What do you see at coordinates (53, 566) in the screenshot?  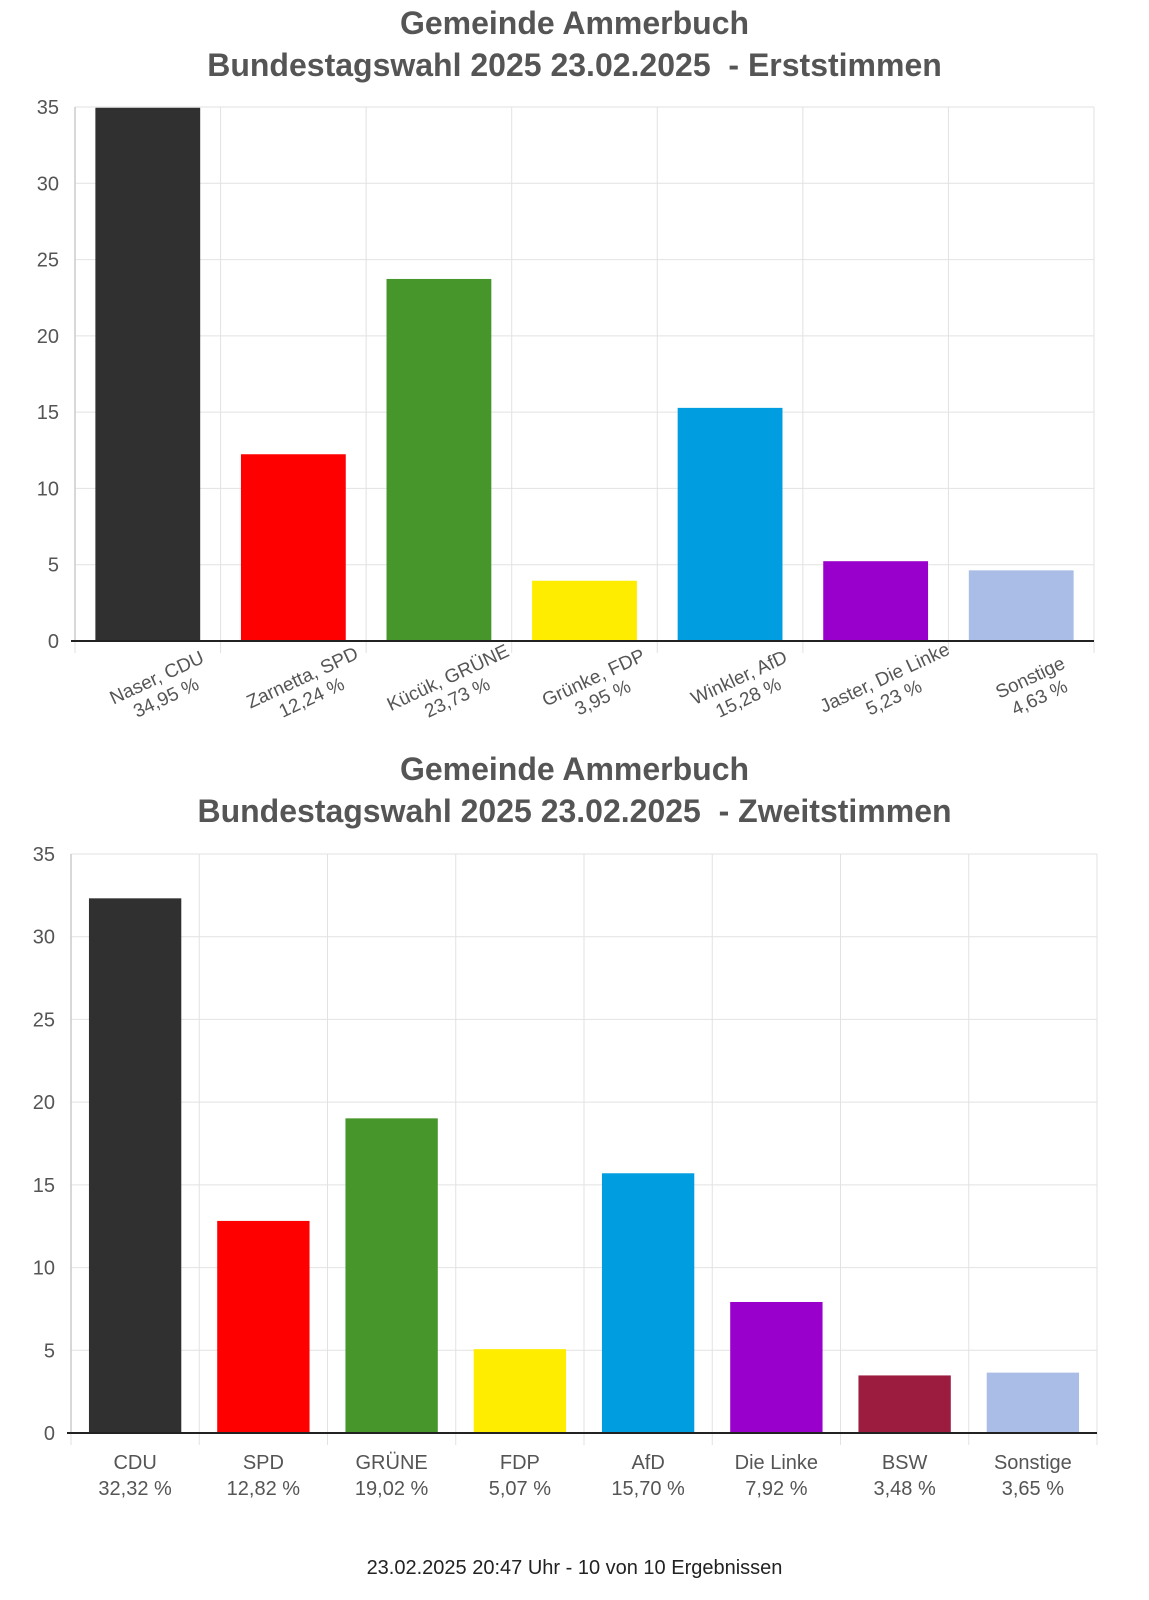 I see `chart-1-y-tick-label: 5` at bounding box center [53, 566].